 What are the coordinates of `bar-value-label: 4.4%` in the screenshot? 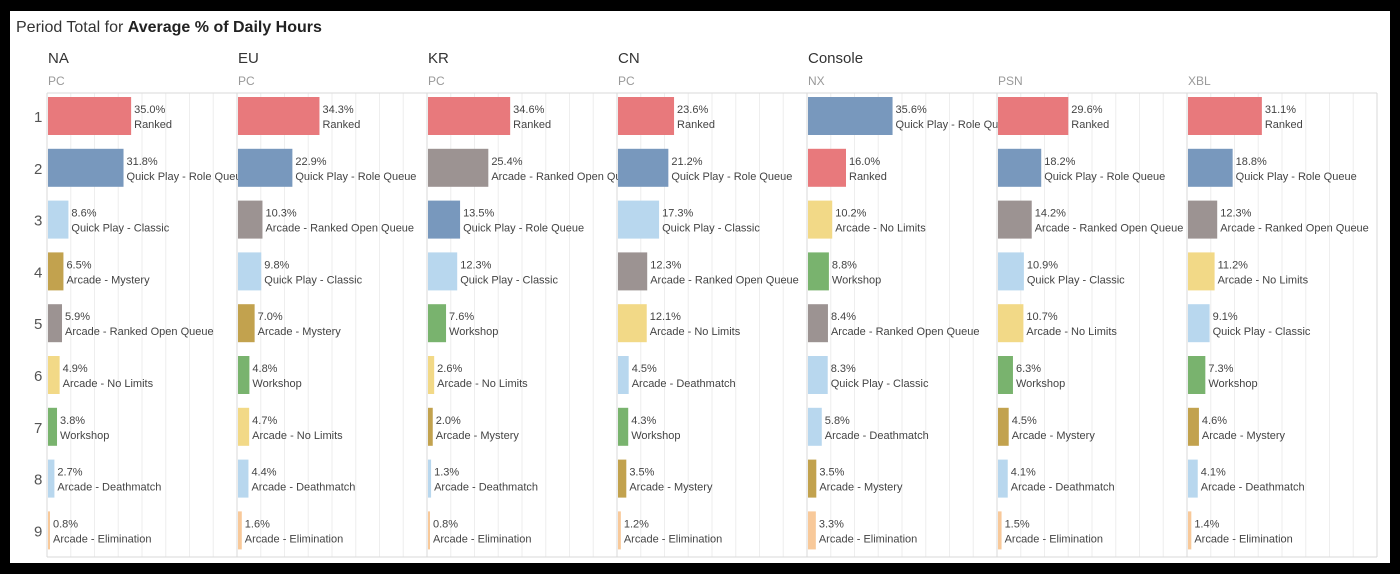 It's located at (263, 473).